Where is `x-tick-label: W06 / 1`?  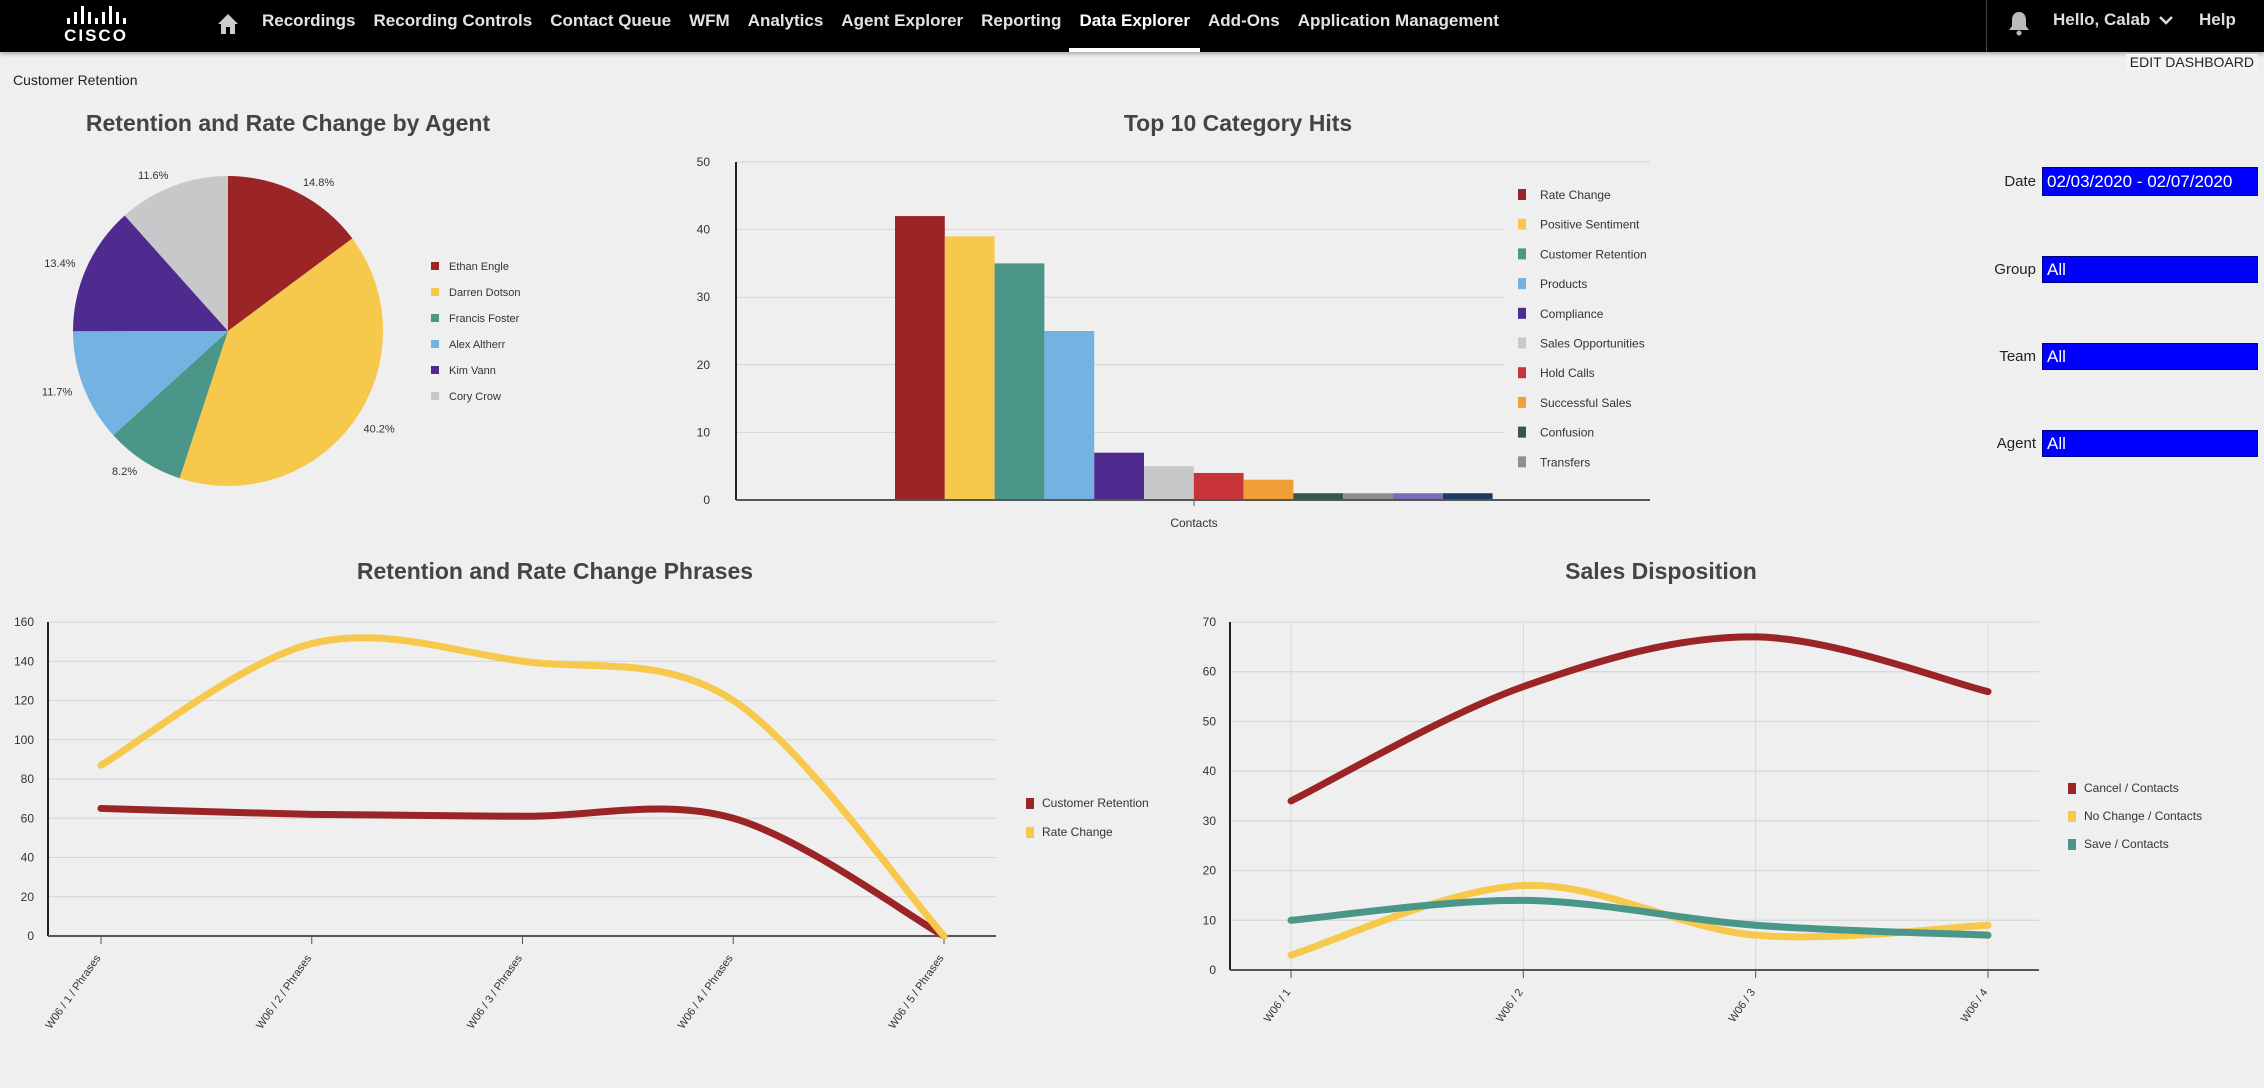
x-tick-label: W06 / 1 is located at coordinates (1278, 1006).